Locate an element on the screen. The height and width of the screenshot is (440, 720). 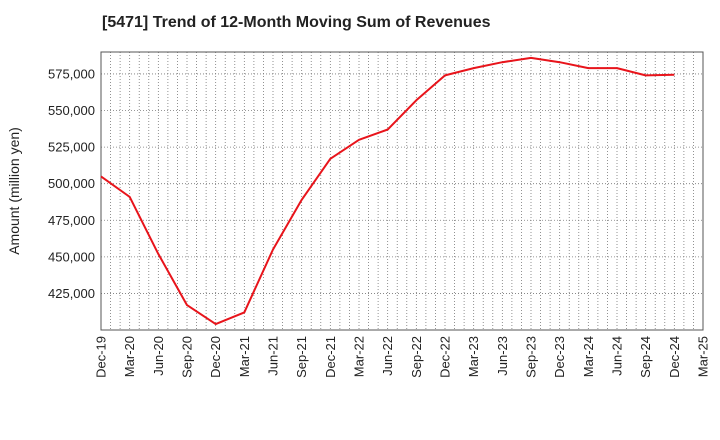
x-tick-label: Jun-20 is located at coordinates (158, 356).